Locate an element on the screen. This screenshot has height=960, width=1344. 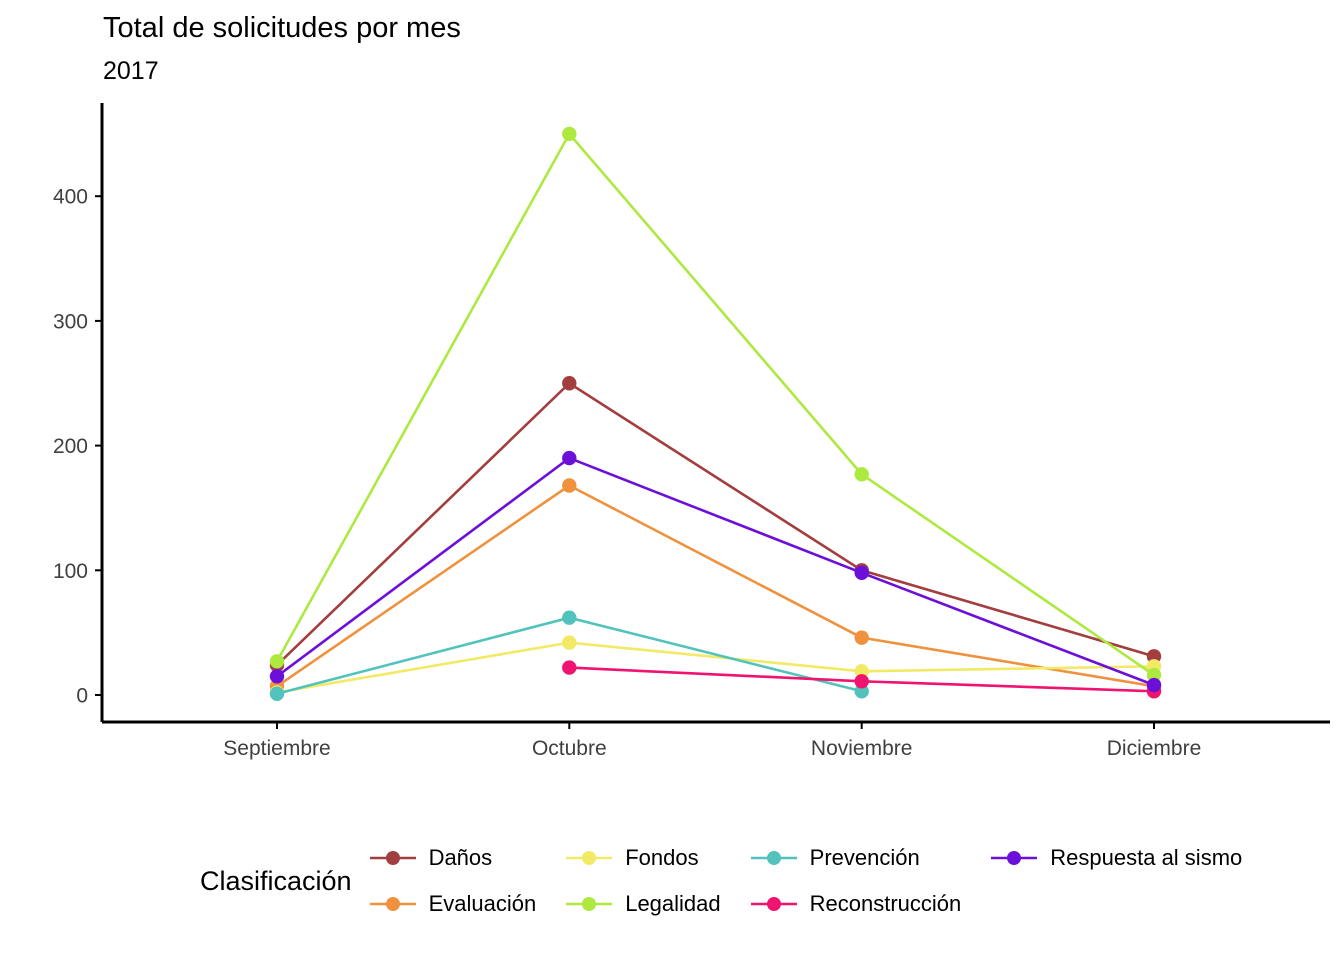
y-tick-label: 0 is located at coordinates (82, 696).